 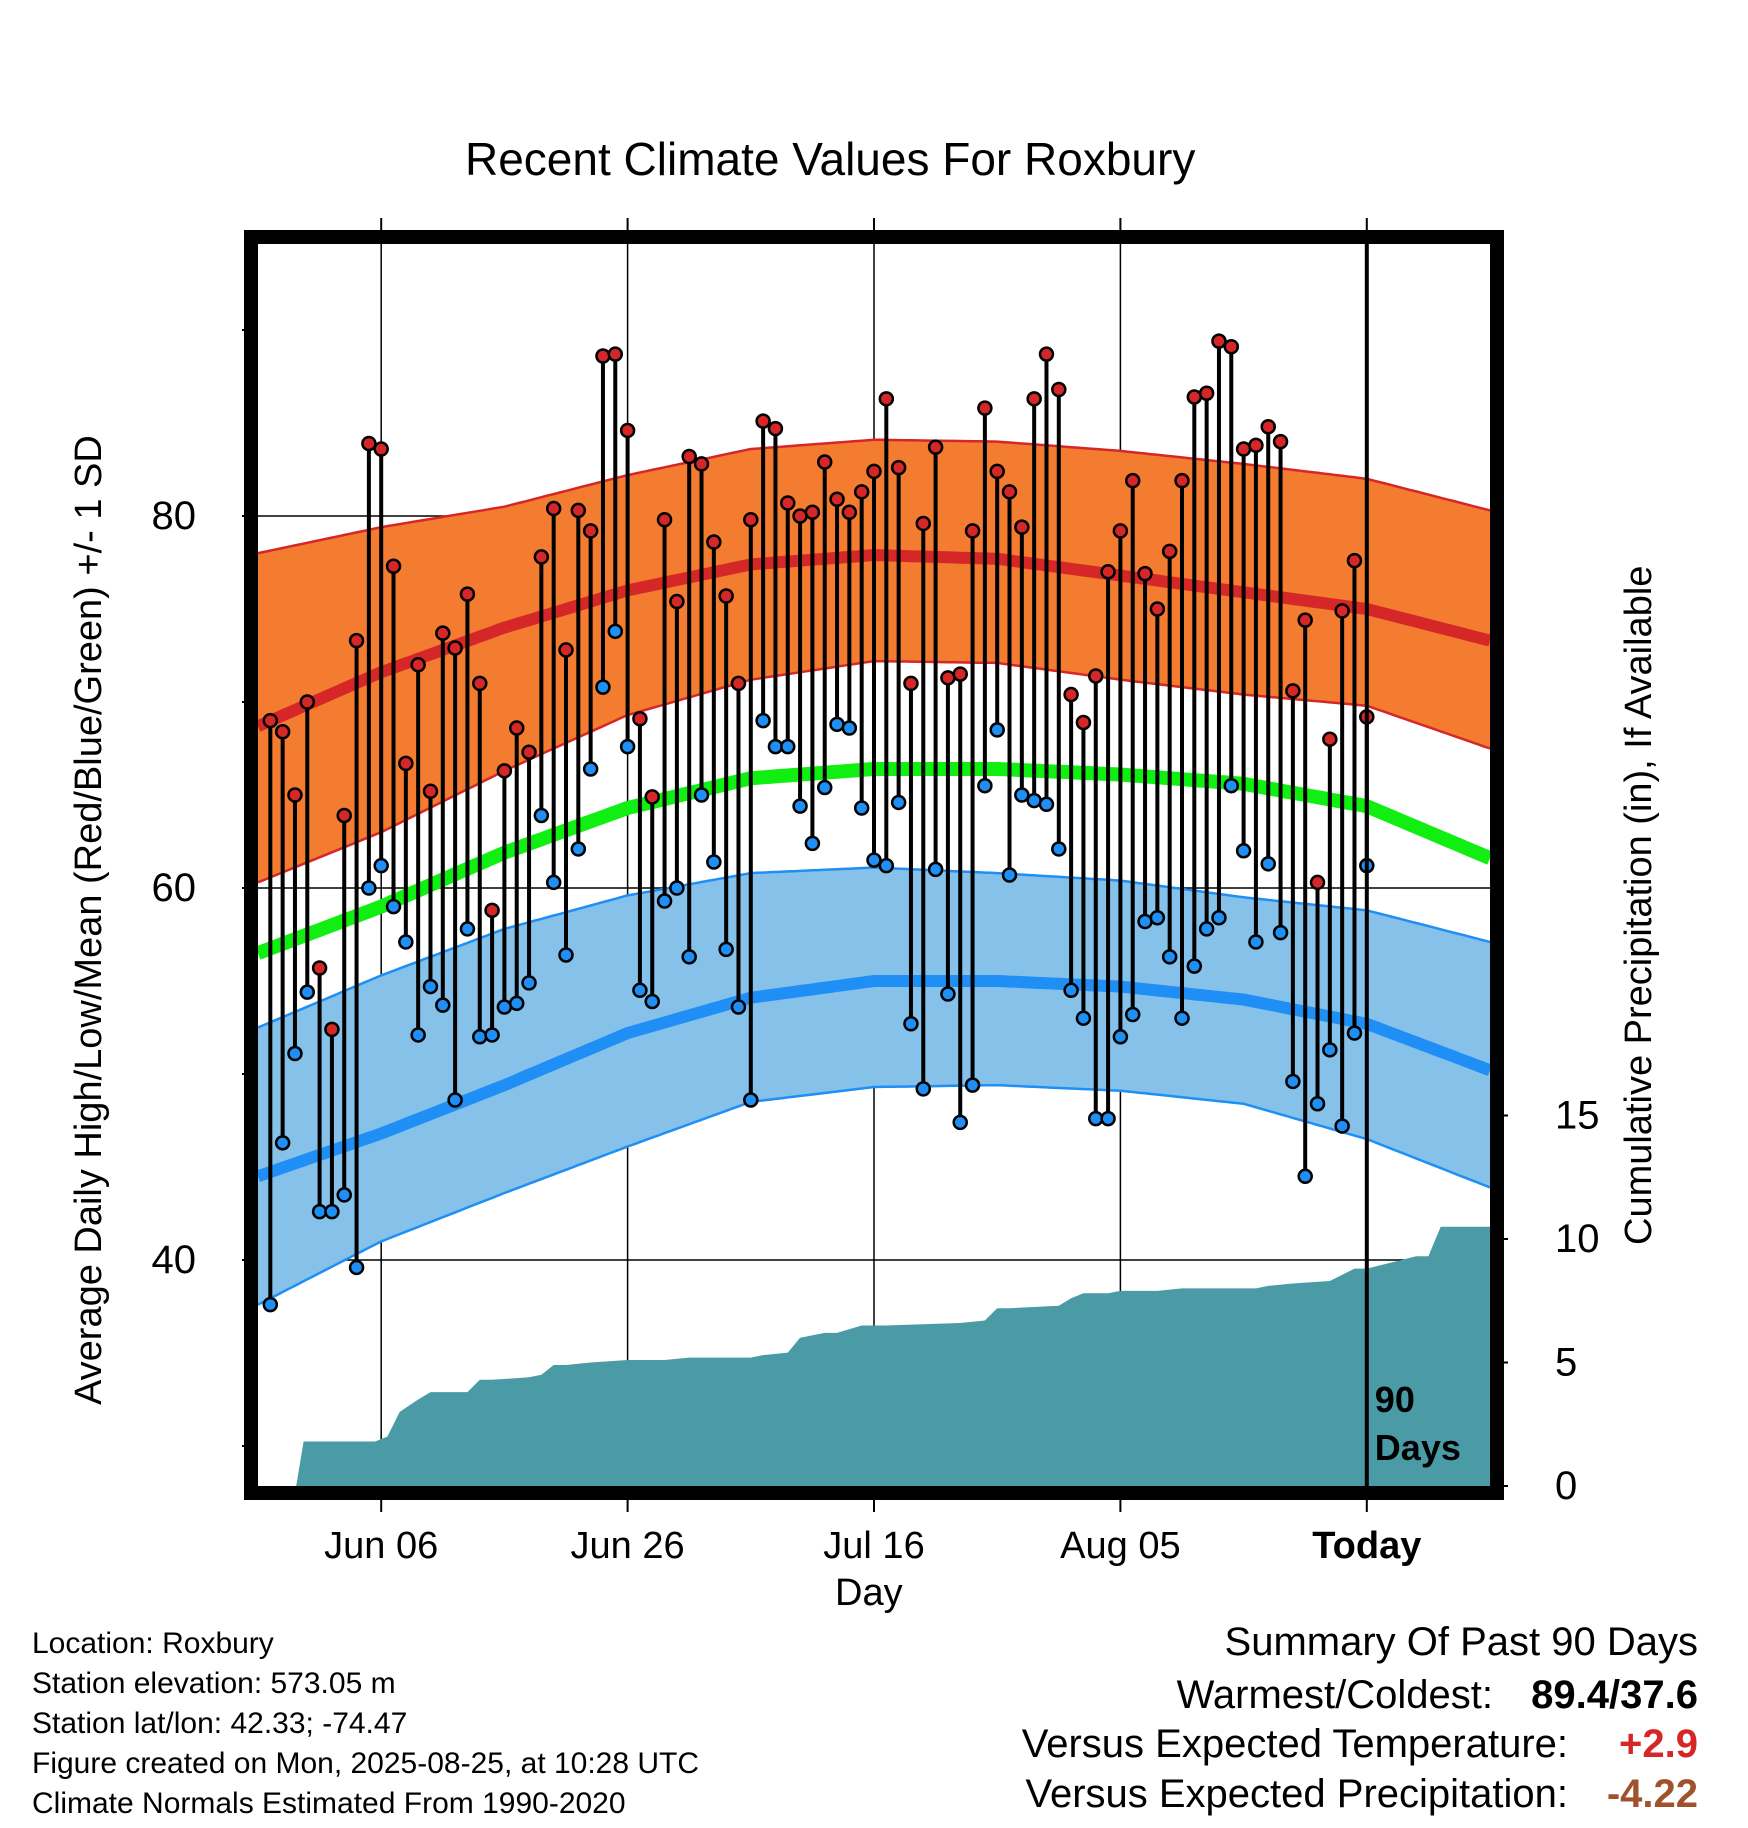 What do you see at coordinates (628, 1546) in the screenshot?
I see `x-tick-label: Jun 26` at bounding box center [628, 1546].